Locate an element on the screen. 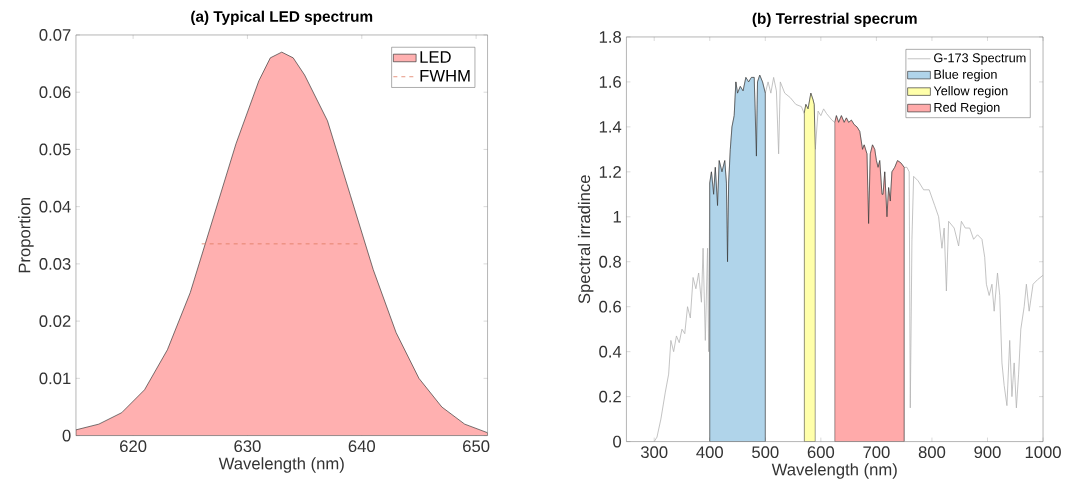 The image size is (1066, 498). y-tick-label: 1.6 is located at coordinates (610, 82).